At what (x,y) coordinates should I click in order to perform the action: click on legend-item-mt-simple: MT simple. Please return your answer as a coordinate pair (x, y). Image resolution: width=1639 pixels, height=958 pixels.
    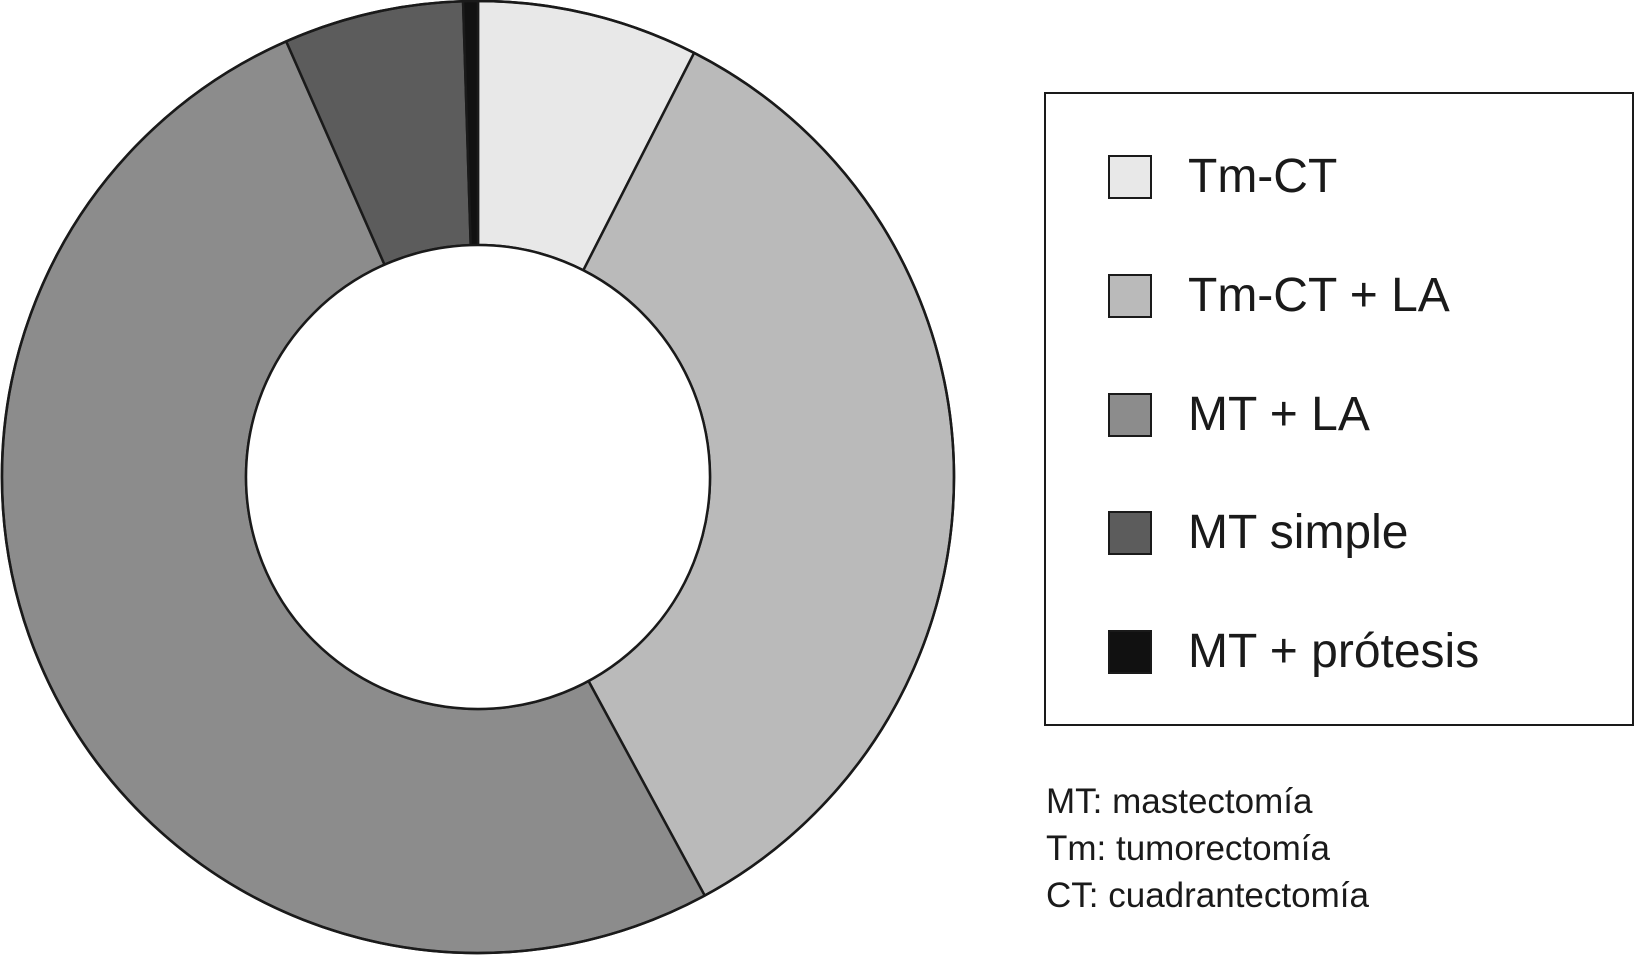
    Looking at the image, I should click on (1258, 533).